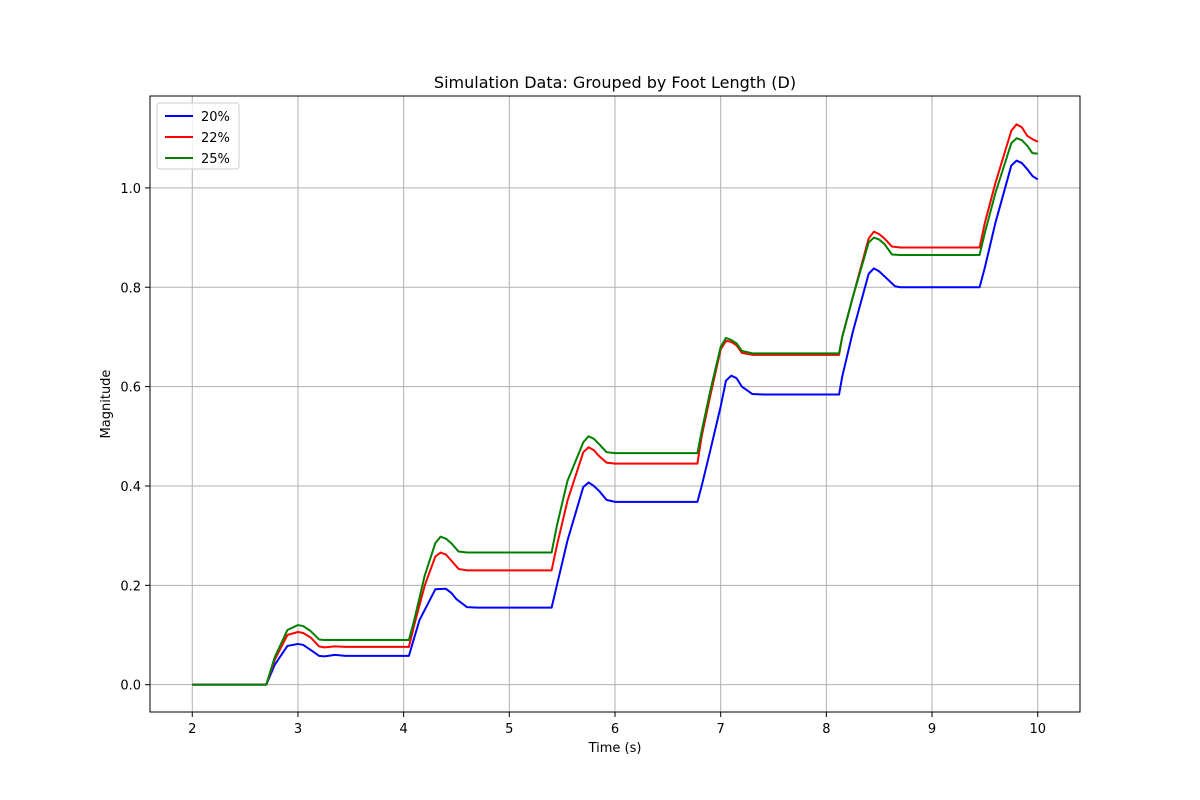  Describe the element at coordinates (509, 729) in the screenshot. I see `x-tick-label: 5` at that location.